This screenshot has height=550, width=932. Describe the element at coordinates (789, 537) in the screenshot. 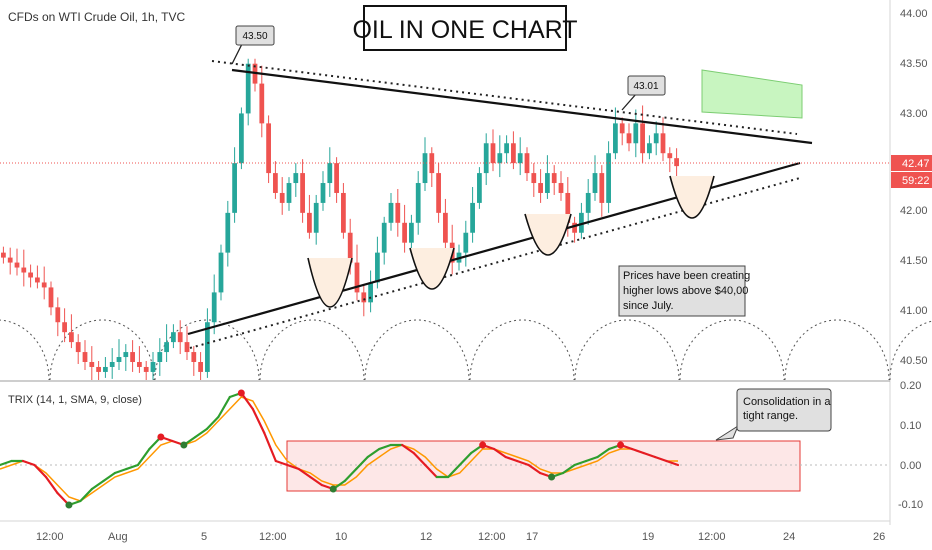

I see `time-tick: 24` at that location.